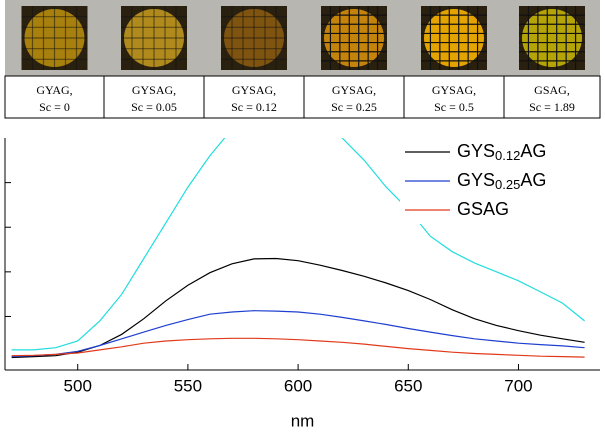  What do you see at coordinates (408, 385) in the screenshot?
I see `x-tick-label: 650` at bounding box center [408, 385].